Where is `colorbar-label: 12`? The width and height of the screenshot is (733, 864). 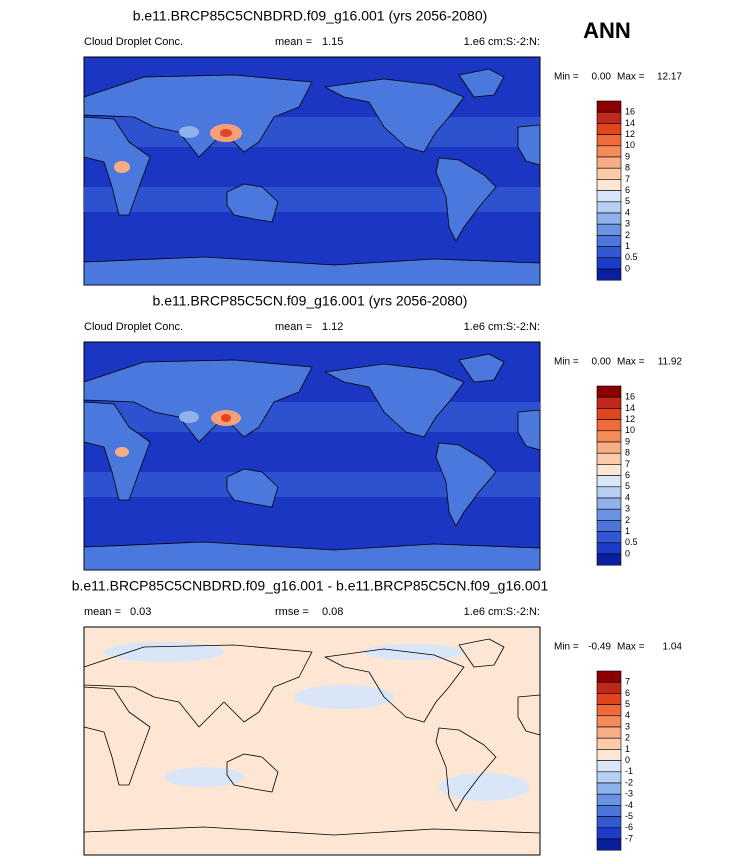 colorbar-label: 12 is located at coordinates (630, 419).